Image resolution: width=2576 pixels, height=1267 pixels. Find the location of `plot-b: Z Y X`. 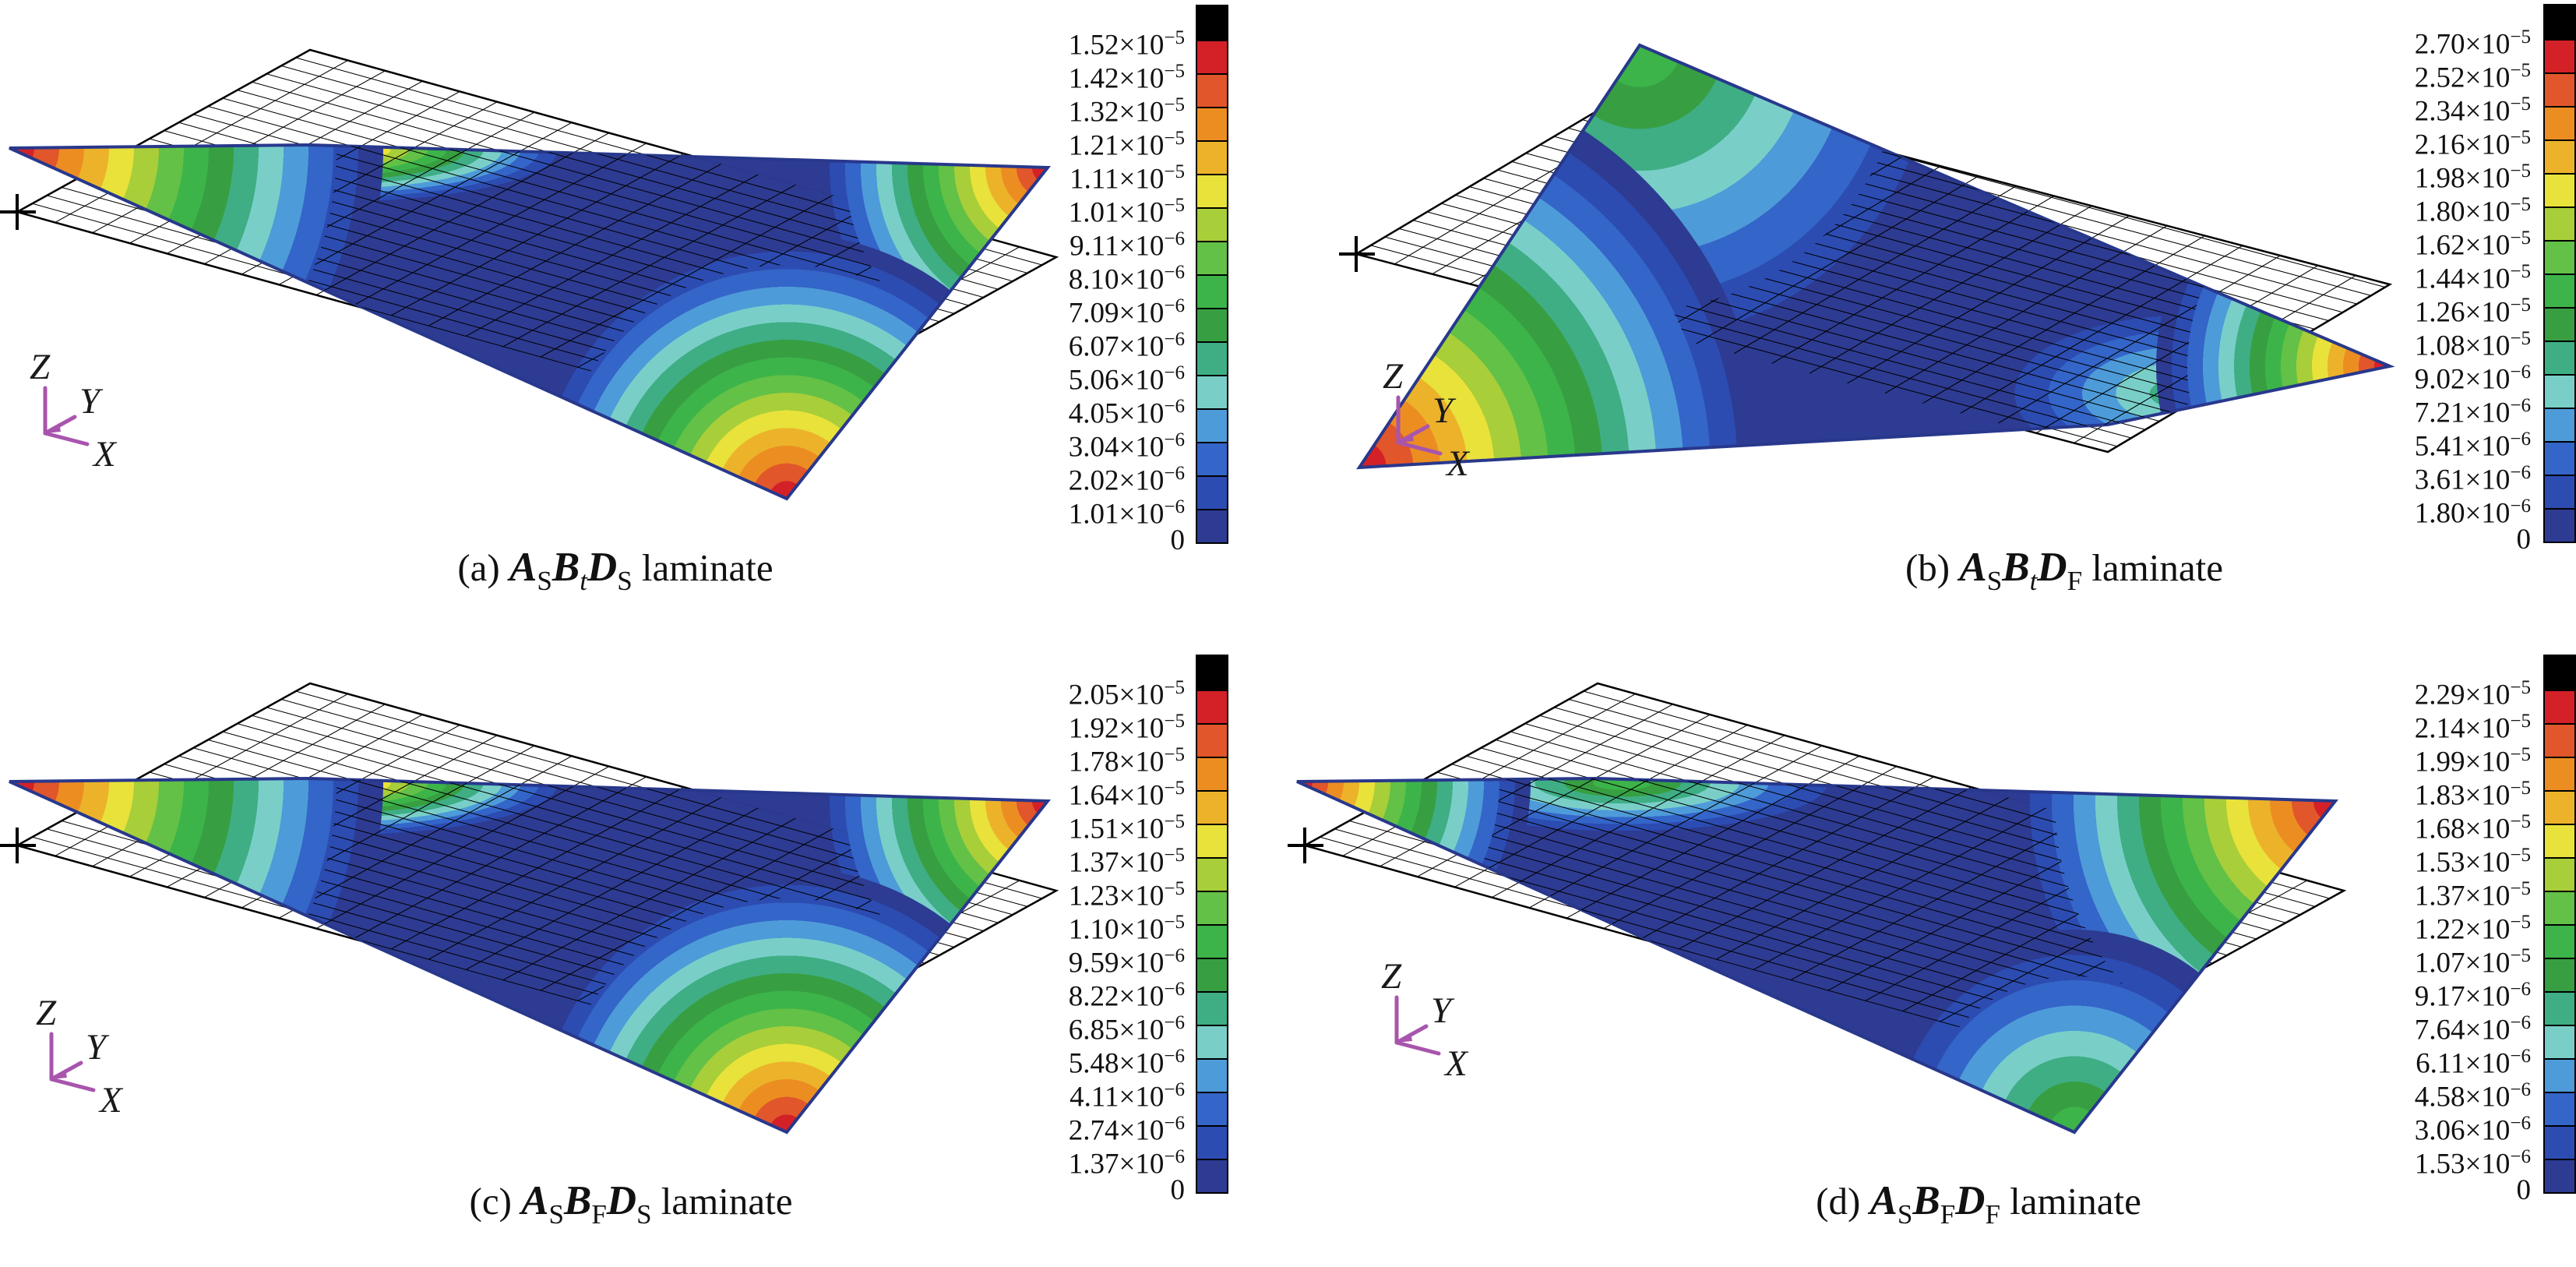

plot-b: Z Y X is located at coordinates (1865, 264).